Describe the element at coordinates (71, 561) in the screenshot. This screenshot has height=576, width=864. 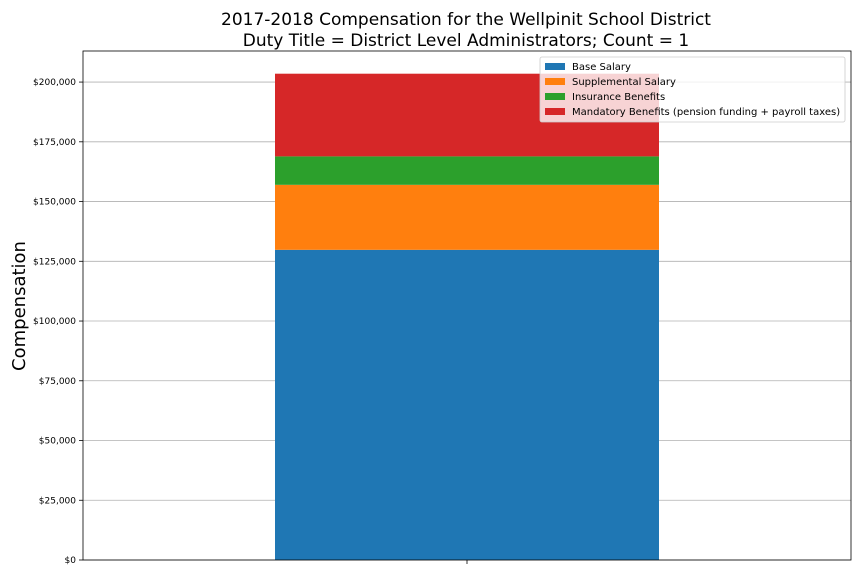
I see `y-tick-label: $0` at that location.